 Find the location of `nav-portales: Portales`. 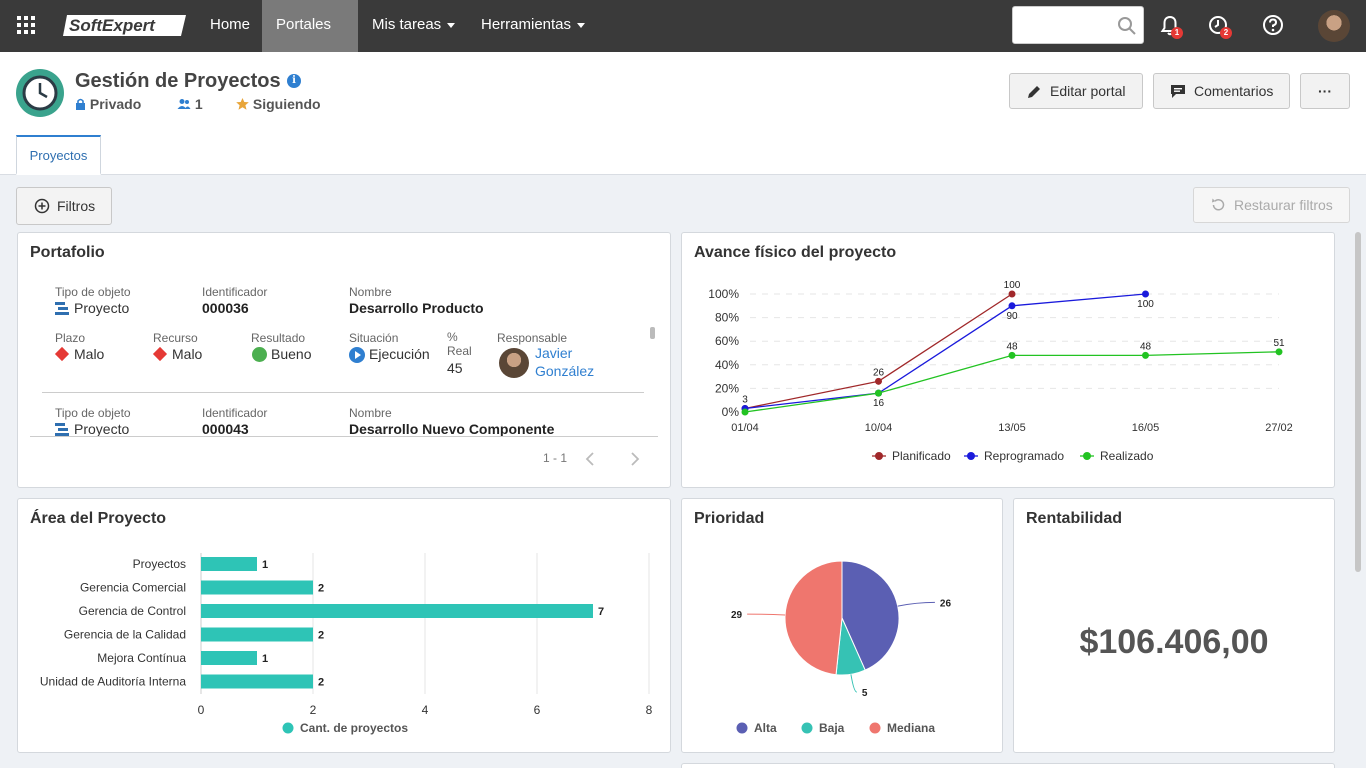

nav-portales: Portales is located at coordinates (310, 39).